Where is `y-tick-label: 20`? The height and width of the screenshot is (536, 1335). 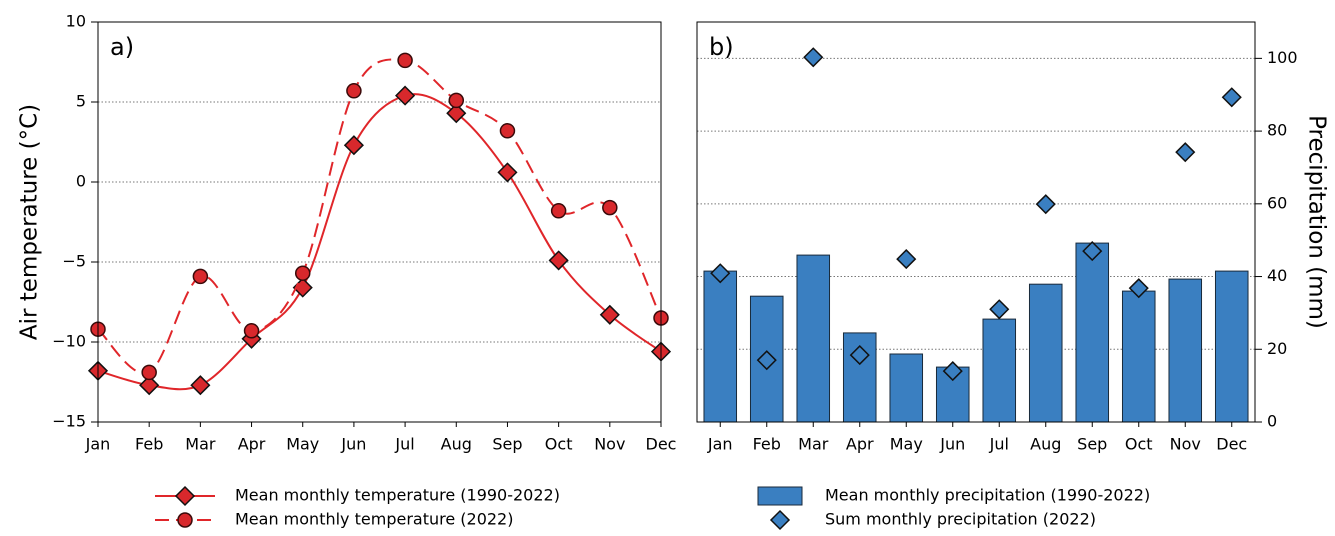
y-tick-label: 20 is located at coordinates (1277, 348).